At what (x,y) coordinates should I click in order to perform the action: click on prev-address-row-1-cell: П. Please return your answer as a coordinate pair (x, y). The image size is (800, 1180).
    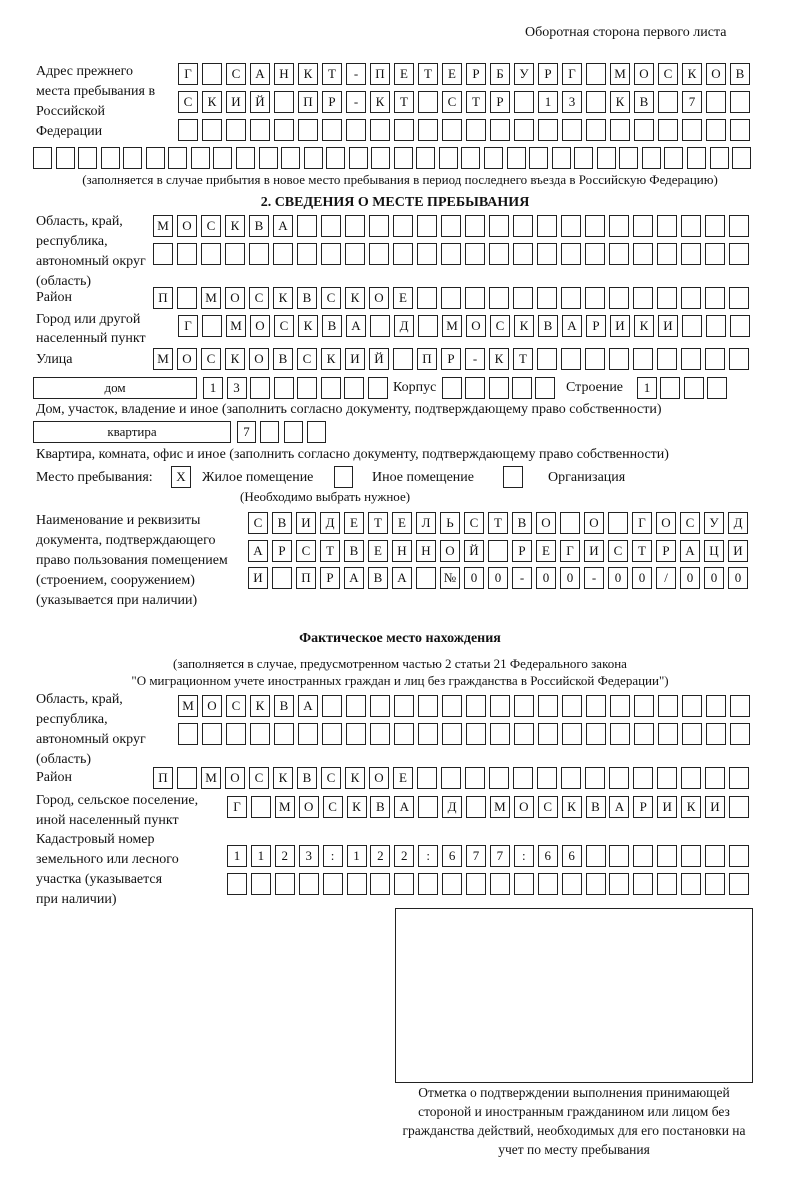
    Looking at the image, I should click on (380, 74).